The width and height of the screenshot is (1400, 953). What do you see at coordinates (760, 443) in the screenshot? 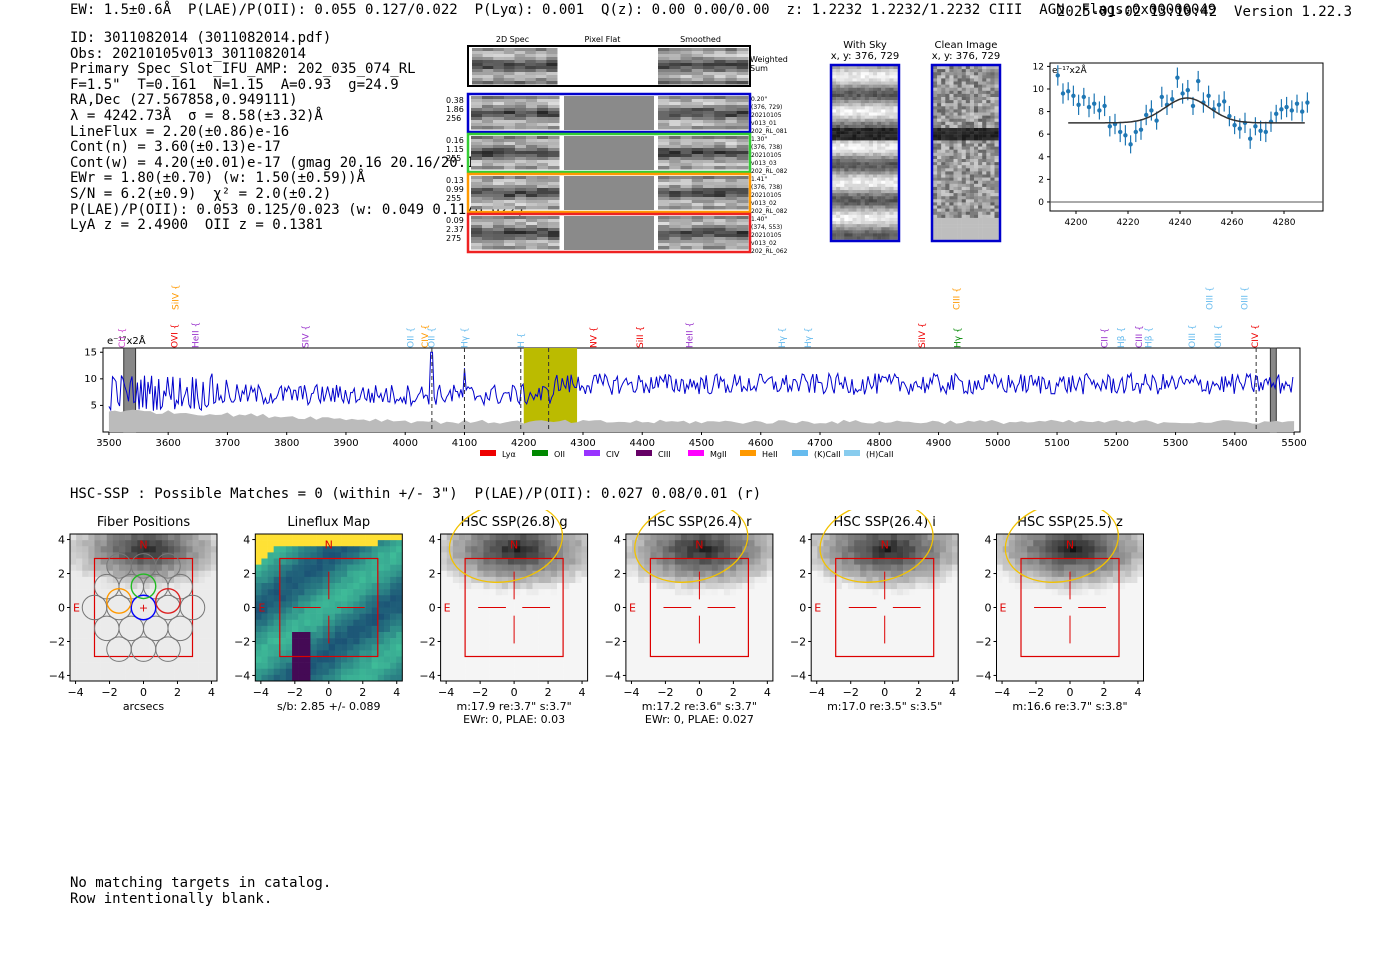
I see `x-tick-label: 4600` at bounding box center [760, 443].